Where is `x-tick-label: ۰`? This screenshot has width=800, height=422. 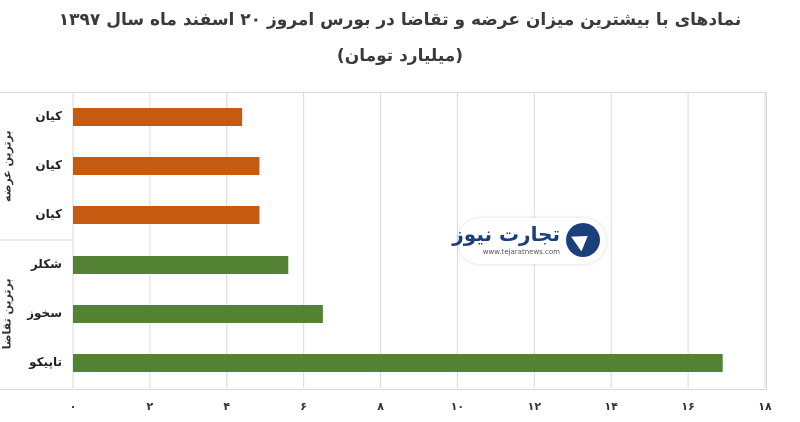
x-tick-label: ۰ is located at coordinates (73, 406).